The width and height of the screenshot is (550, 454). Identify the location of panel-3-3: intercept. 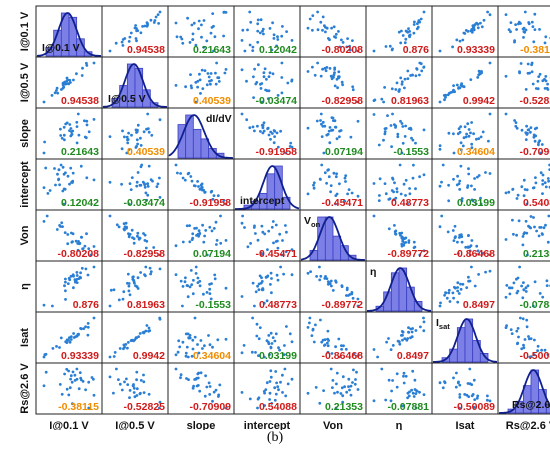
(267, 184).